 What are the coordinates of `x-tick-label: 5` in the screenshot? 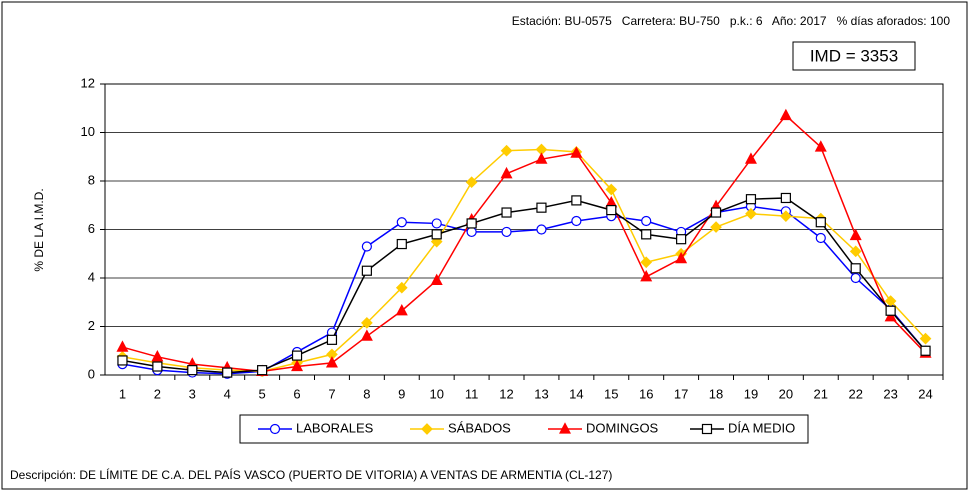 It's located at (262, 393).